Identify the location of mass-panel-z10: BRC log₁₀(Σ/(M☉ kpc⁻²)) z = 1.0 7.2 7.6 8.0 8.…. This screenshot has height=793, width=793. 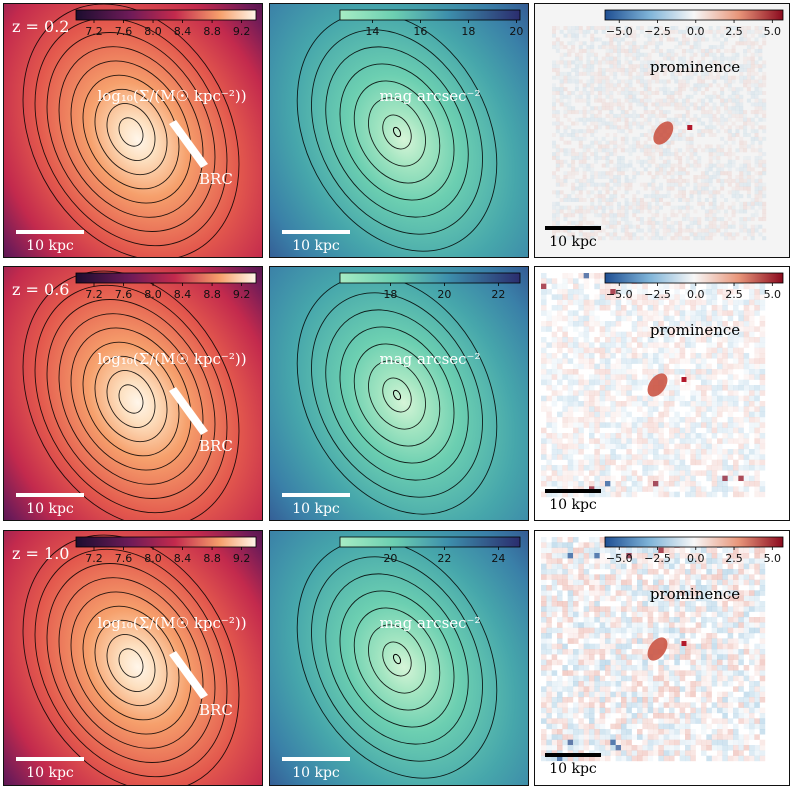
(133, 658).